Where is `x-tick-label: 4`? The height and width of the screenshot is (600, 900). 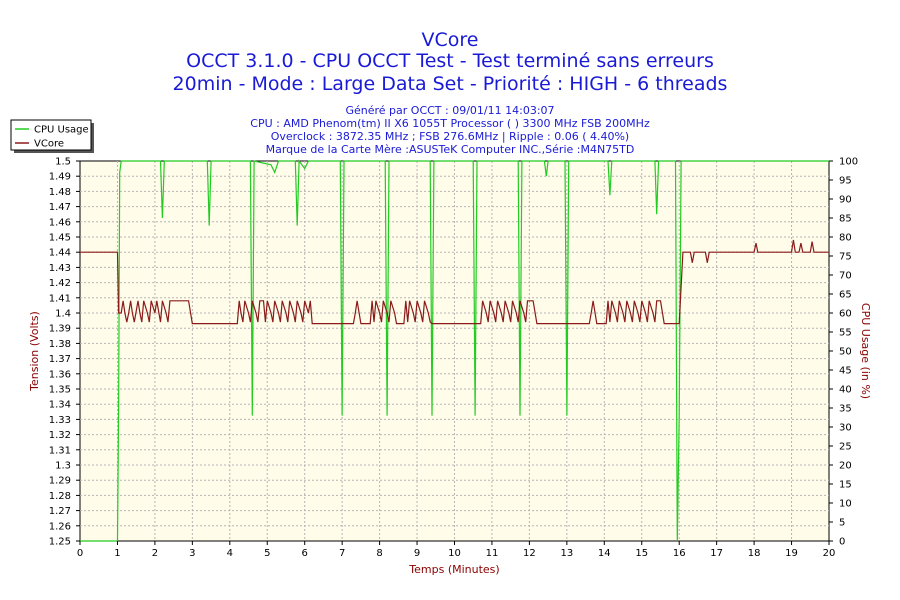 x-tick-label: 4 is located at coordinates (230, 553).